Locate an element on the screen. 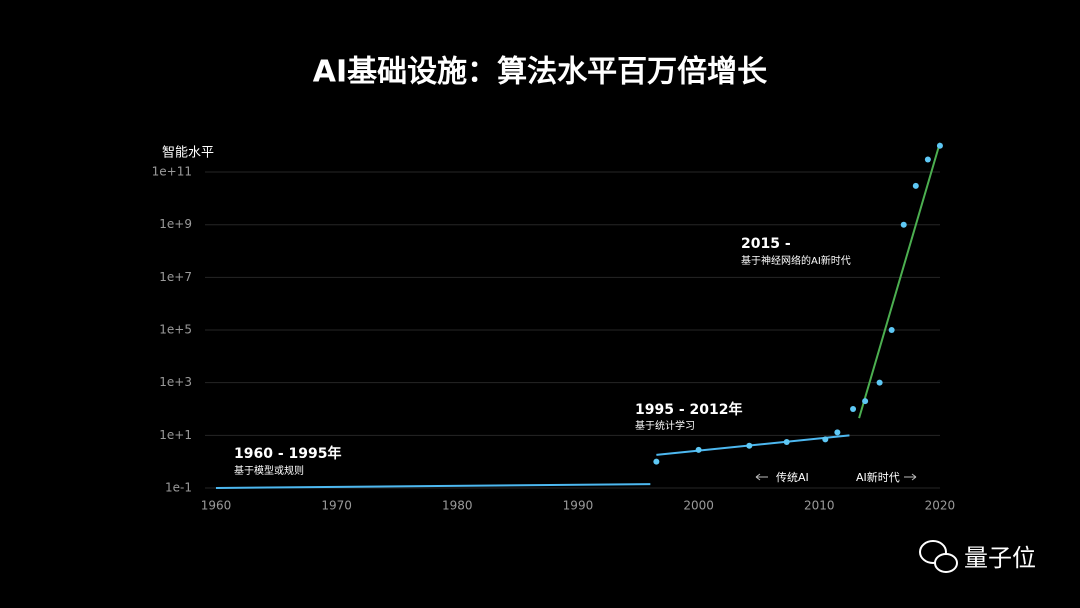  chart-title: AI基础设施：算法水平百万倍增长 is located at coordinates (540, 72).